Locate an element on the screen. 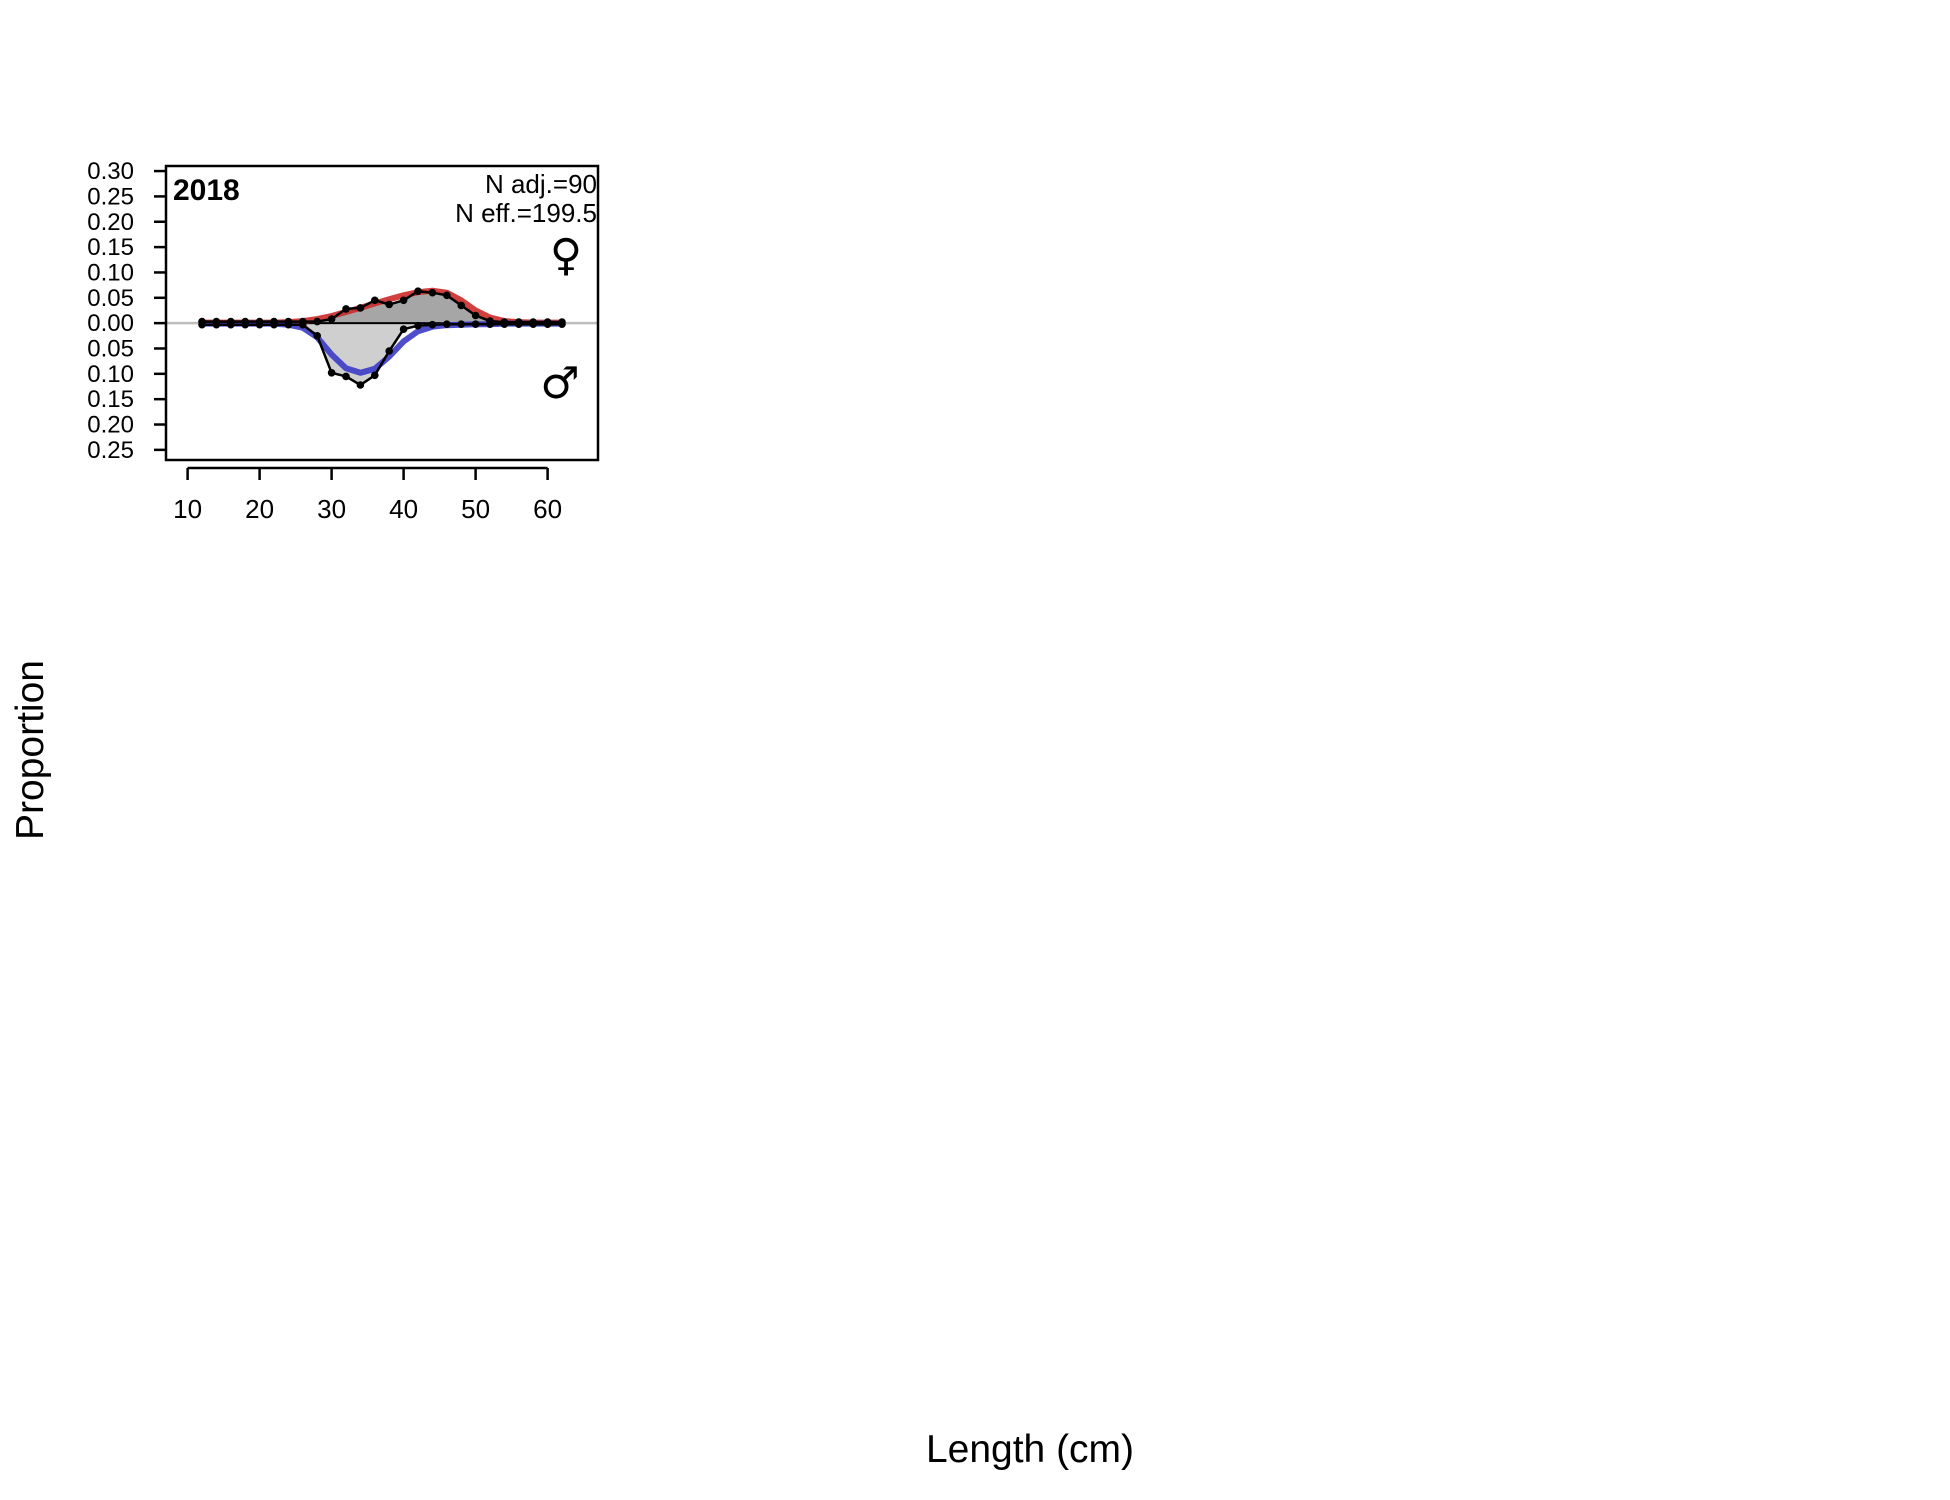  x-tick-label: 50 is located at coordinates (475, 509).